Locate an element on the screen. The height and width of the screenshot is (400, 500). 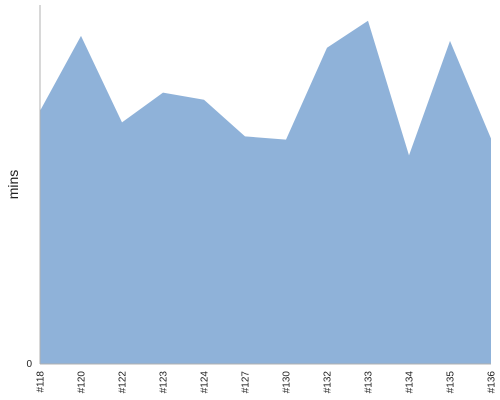
x-tick-label: #134 is located at coordinates (410, 382).